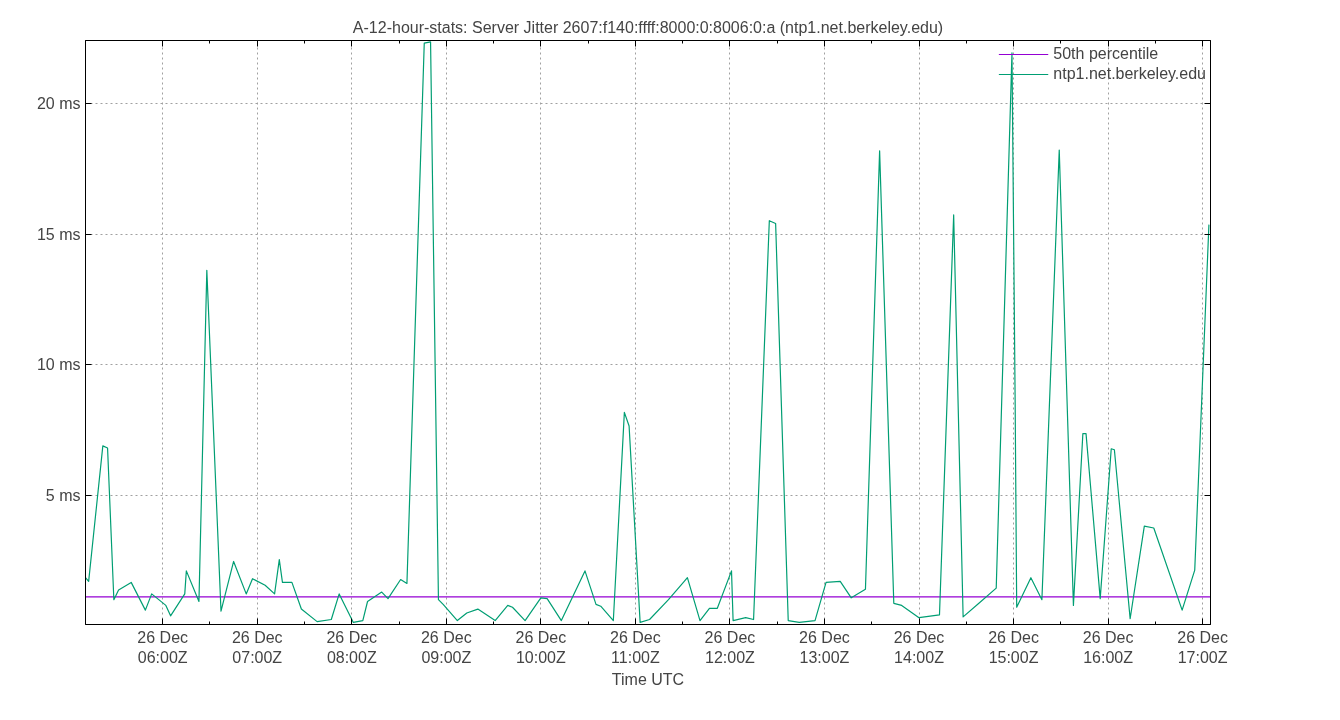 Image resolution: width=1340 pixels, height=720 pixels. I want to click on x-tick-label: 26 Dec 09:00Z, so click(446, 647).